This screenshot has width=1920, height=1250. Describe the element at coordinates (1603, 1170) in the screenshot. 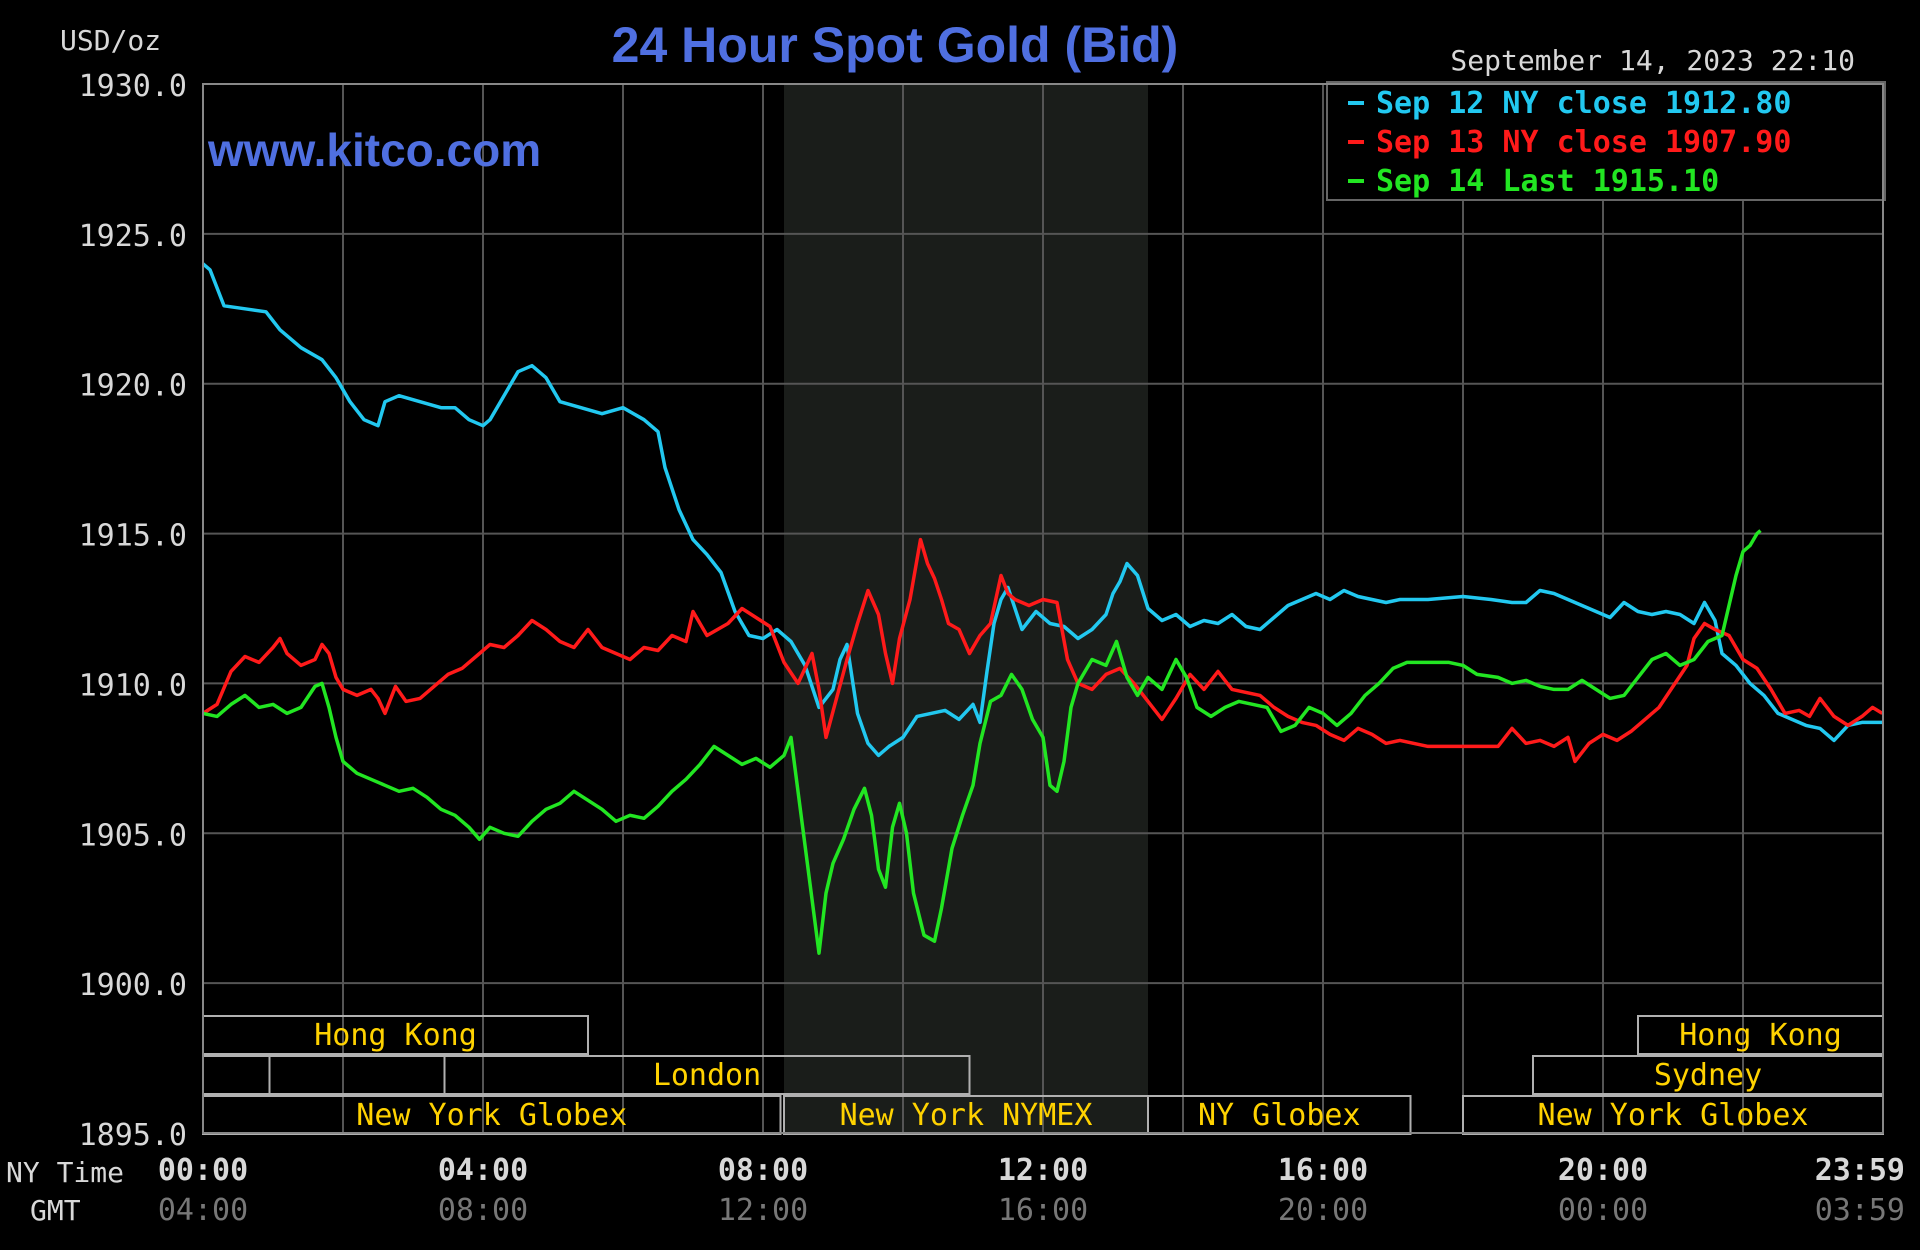

I see `x-tick-label-ny: 20:00` at that location.